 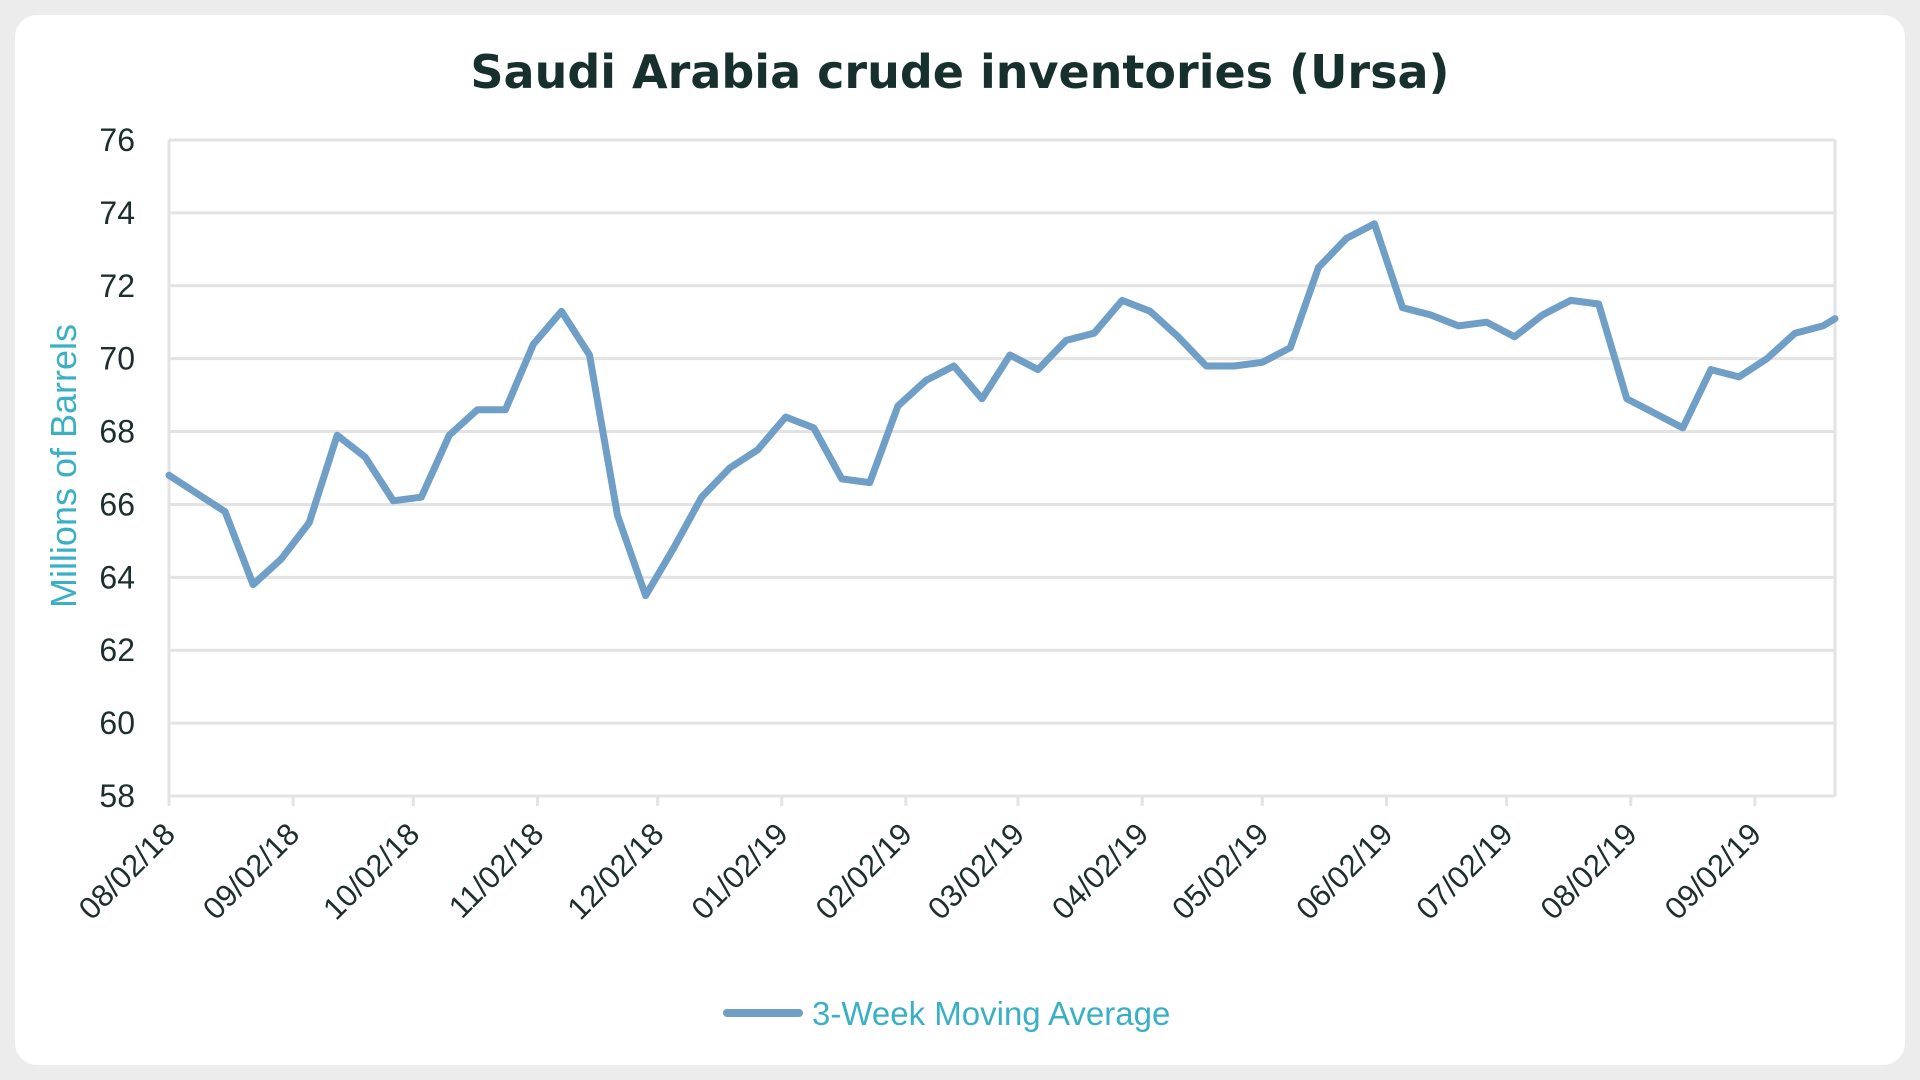 I want to click on y-tick-label: 66, so click(x=117, y=504).